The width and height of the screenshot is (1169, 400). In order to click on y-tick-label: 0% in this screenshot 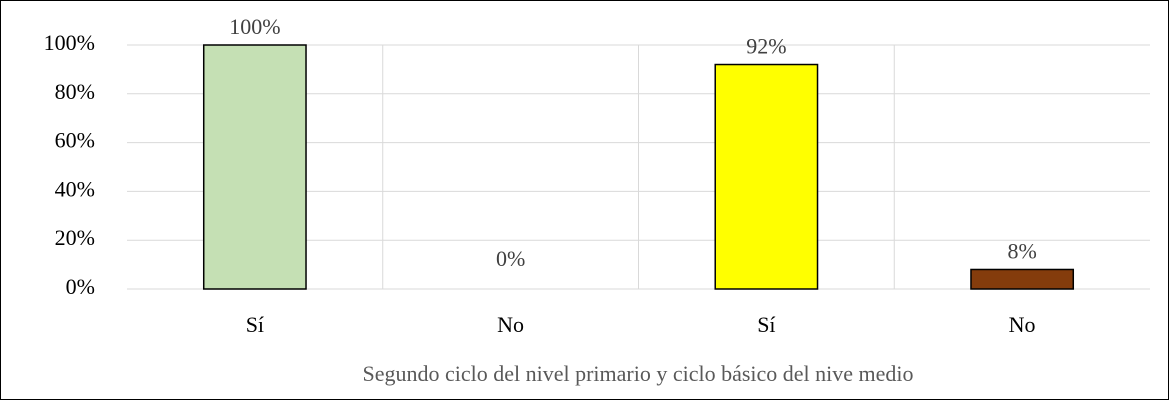, I will do `click(80, 286)`.